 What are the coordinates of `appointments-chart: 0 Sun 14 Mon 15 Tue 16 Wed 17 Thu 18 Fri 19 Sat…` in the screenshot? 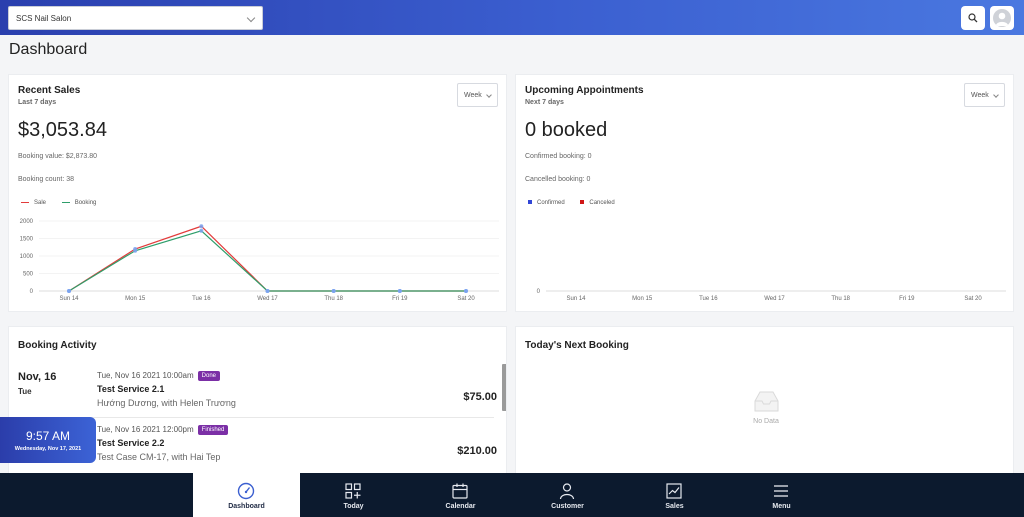 It's located at (771, 295).